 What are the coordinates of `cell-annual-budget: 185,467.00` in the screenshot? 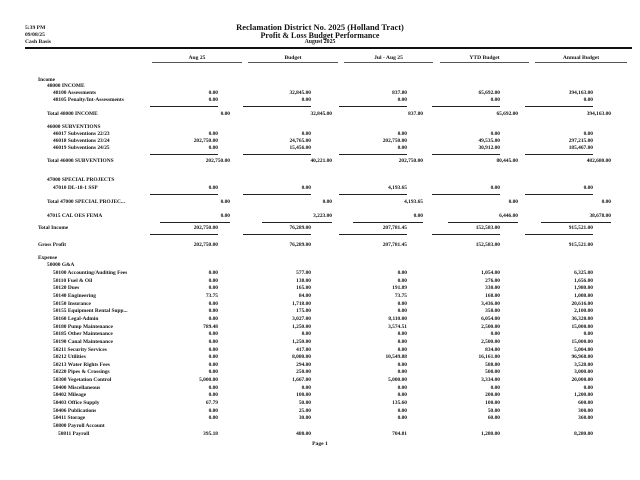 It's located at (580, 148).